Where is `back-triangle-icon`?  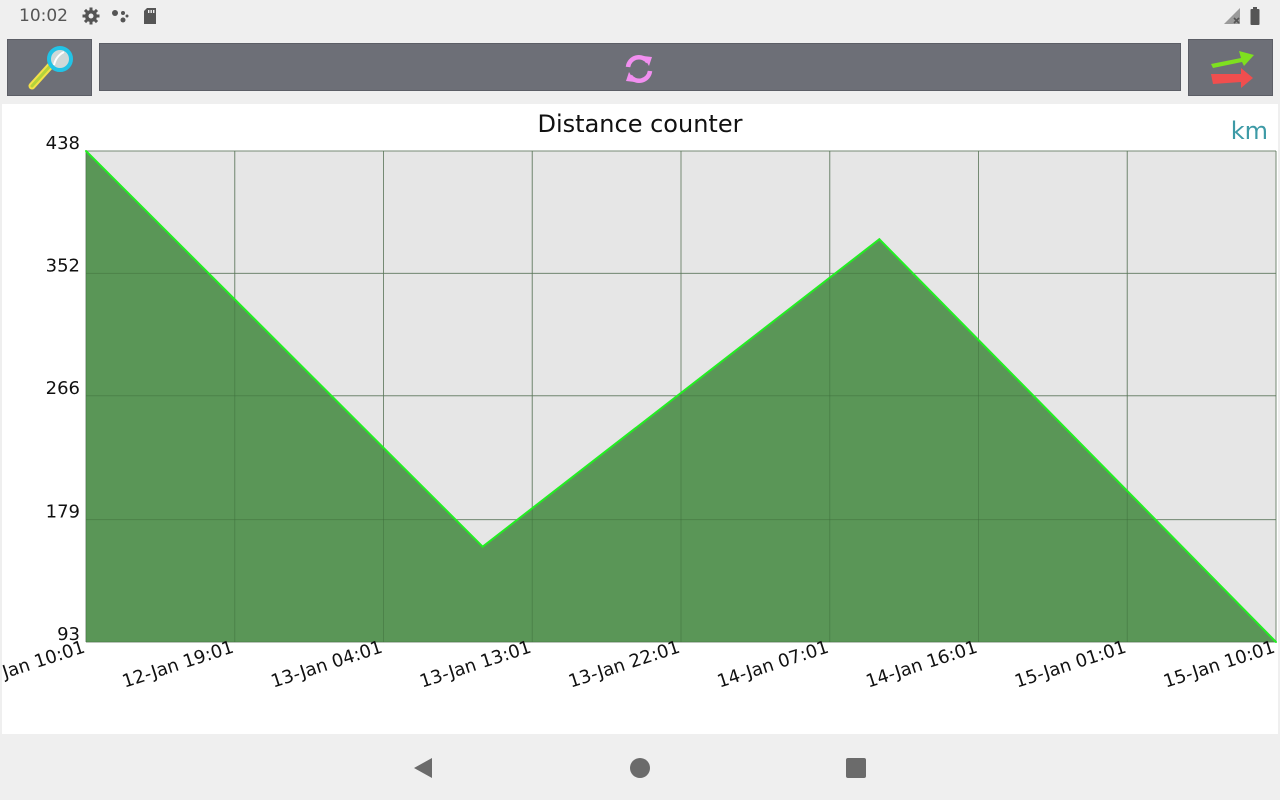
back-triangle-icon is located at coordinates (423, 768).